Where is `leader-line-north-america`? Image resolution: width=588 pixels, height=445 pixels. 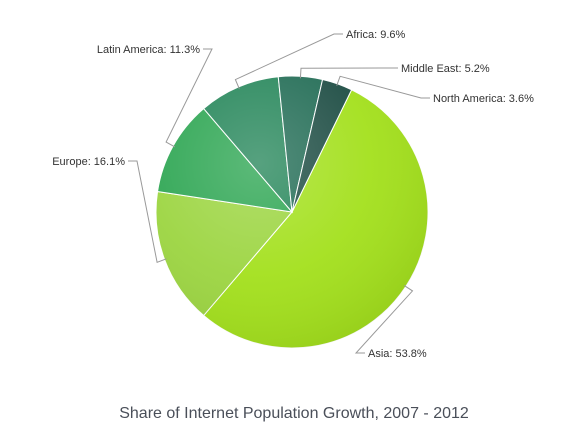
leader-line-north-america is located at coordinates (383, 87).